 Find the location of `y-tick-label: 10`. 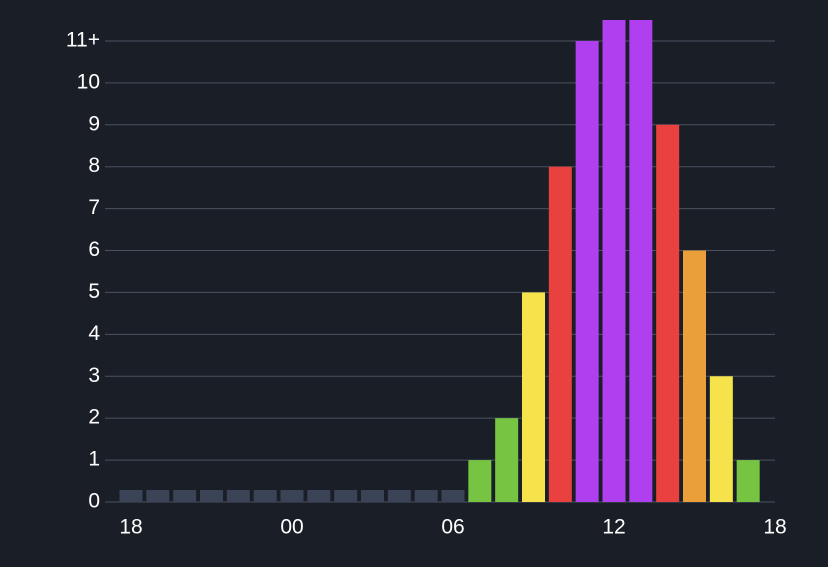

y-tick-label: 10 is located at coordinates (88, 81).